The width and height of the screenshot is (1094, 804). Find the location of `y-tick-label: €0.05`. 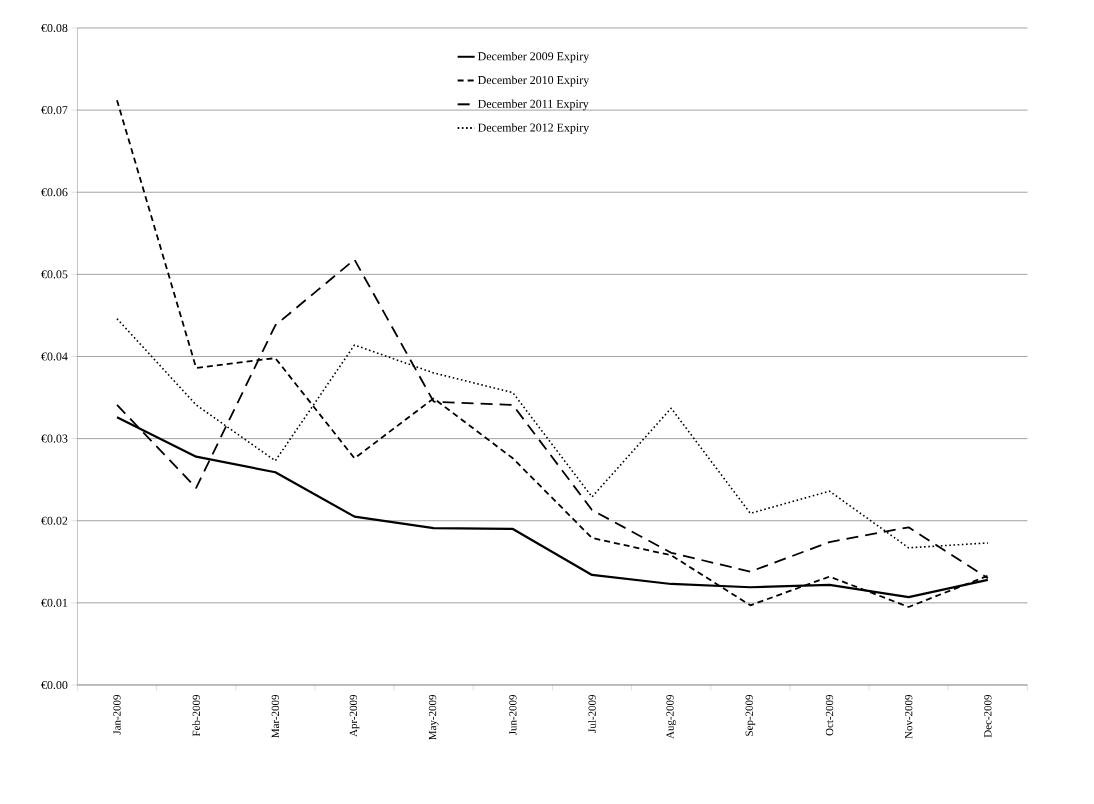

y-tick-label: €0.05 is located at coordinates (54, 274).